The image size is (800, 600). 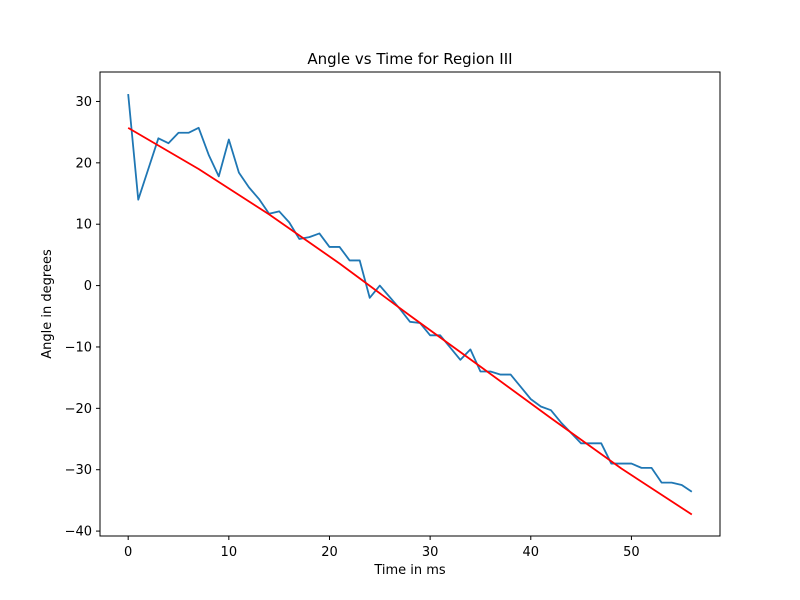 I want to click on y-tick-label: 20, so click(x=83, y=163).